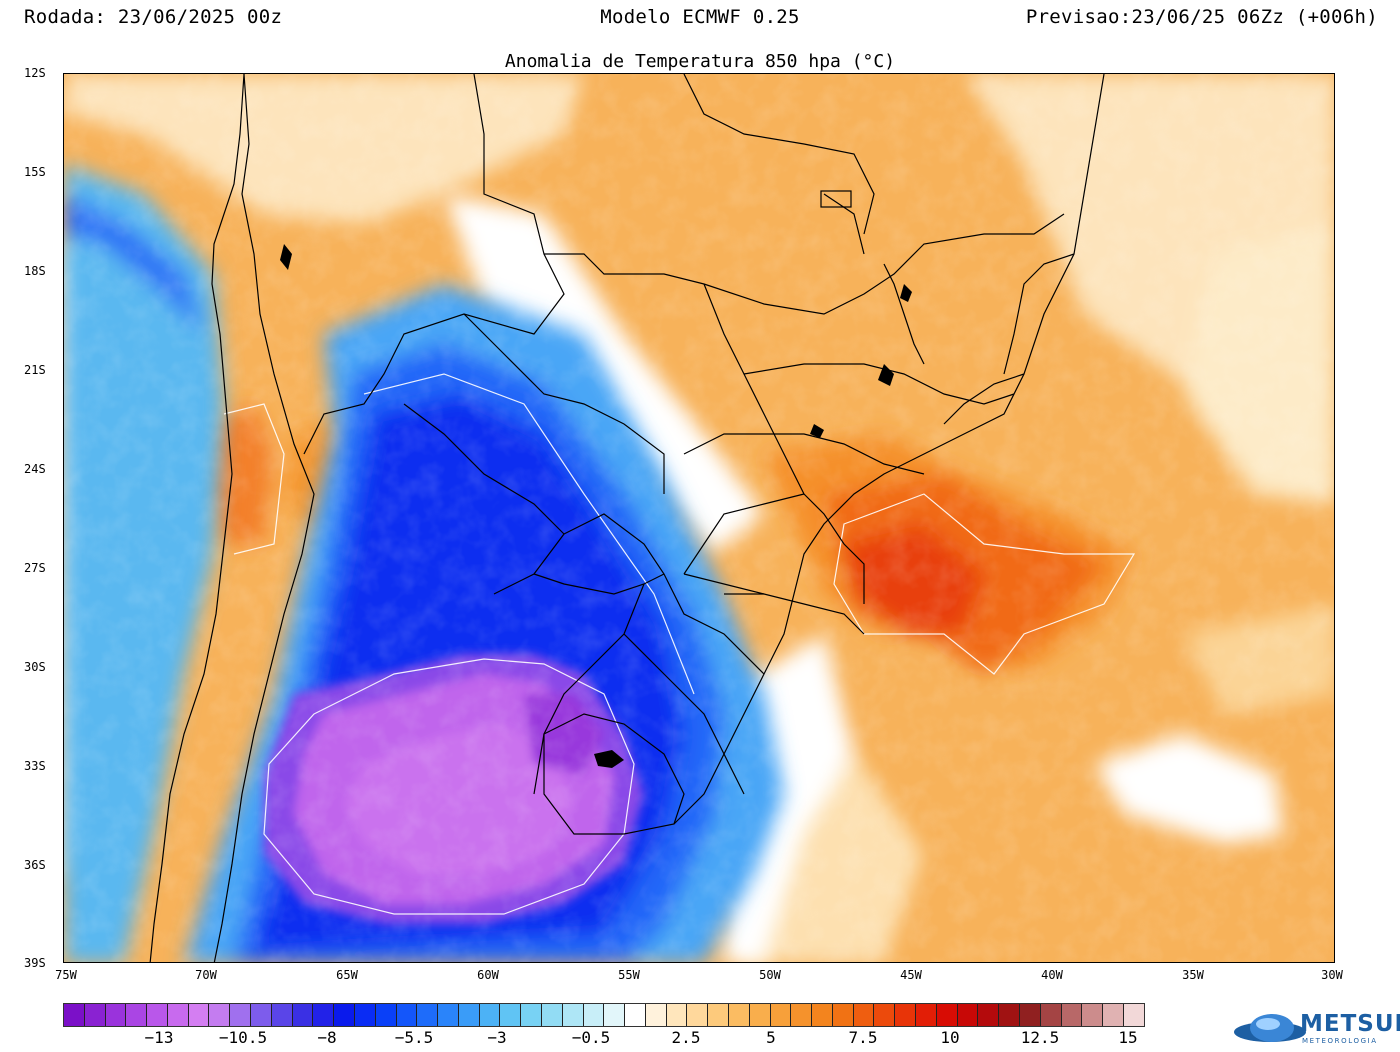 The width and height of the screenshot is (1400, 1052). What do you see at coordinates (1350, 1024) in the screenshot?
I see `logo-name: METSUL` at bounding box center [1350, 1024].